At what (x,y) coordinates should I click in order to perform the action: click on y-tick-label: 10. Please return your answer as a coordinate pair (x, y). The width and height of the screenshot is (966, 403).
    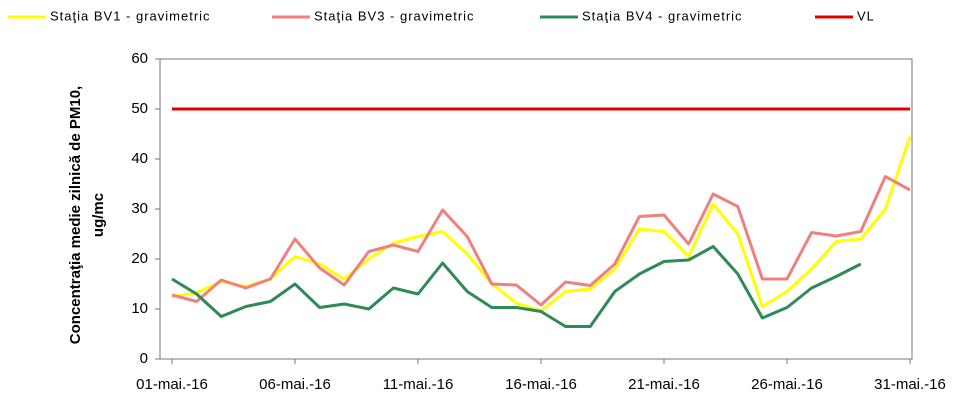
    Looking at the image, I should click on (139, 308).